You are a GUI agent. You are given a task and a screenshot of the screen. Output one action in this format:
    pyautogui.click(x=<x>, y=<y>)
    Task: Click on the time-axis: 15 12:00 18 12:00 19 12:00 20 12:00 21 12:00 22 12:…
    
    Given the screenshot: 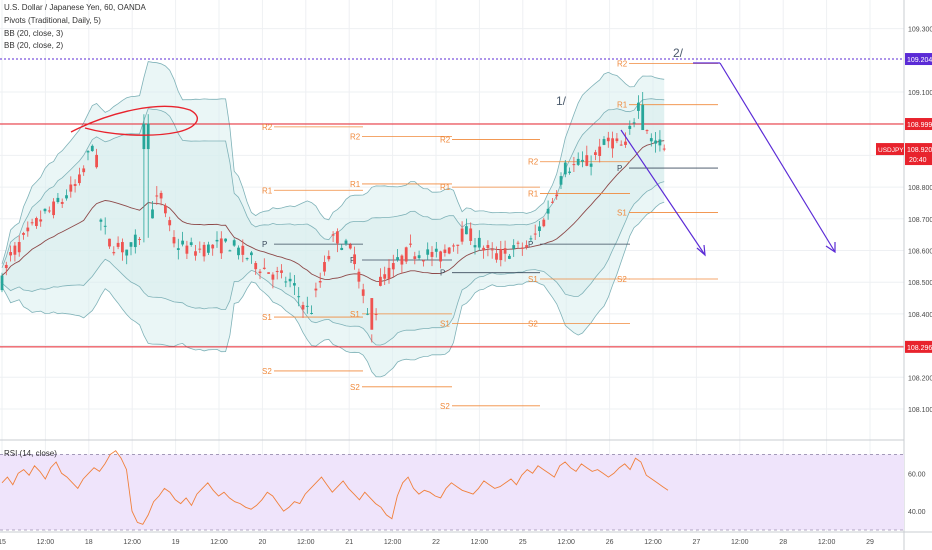 What is the action you would take?
    pyautogui.click(x=466, y=538)
    